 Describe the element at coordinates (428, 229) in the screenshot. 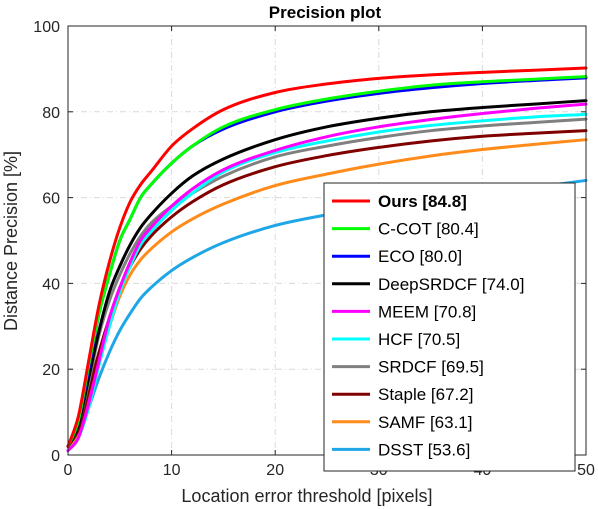

I see `legend-label-c-cot: C-COT [80.4]` at that location.